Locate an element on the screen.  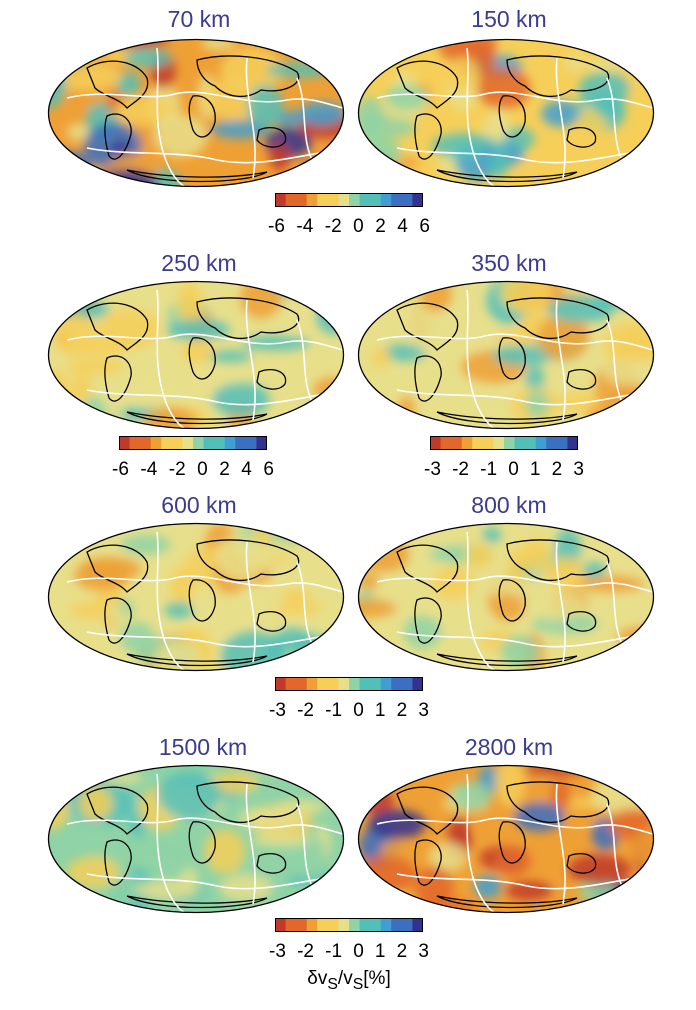
colorbar-tick-label: 4 is located at coordinates (402, 226).